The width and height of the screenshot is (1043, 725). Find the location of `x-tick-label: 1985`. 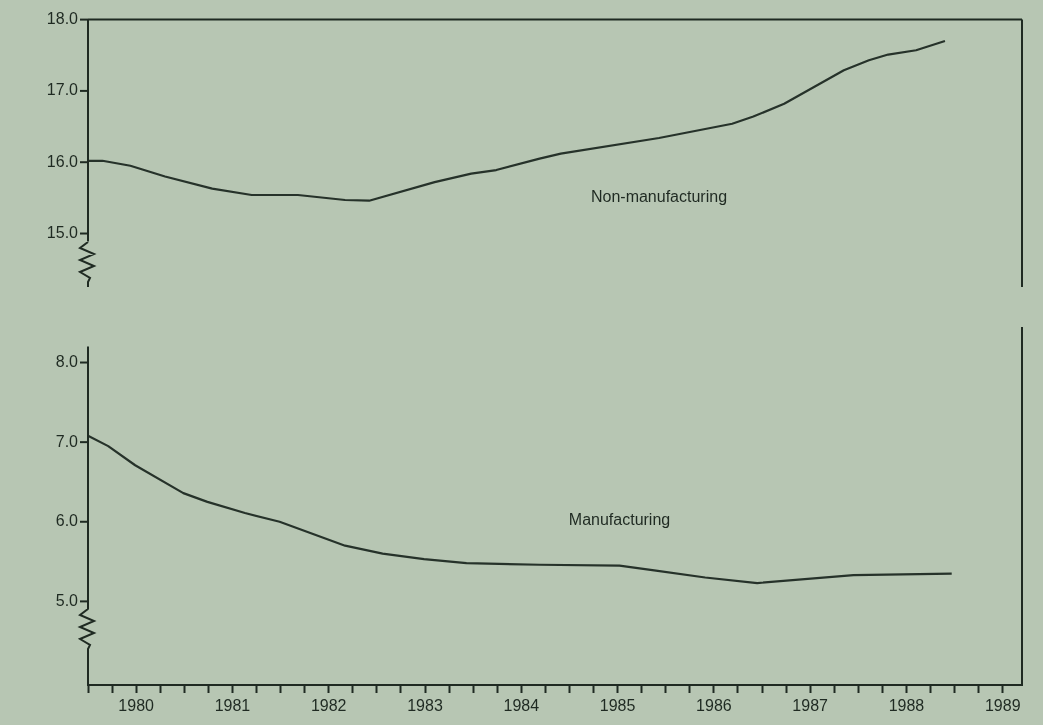

x-tick-label: 1985 is located at coordinates (617, 706).